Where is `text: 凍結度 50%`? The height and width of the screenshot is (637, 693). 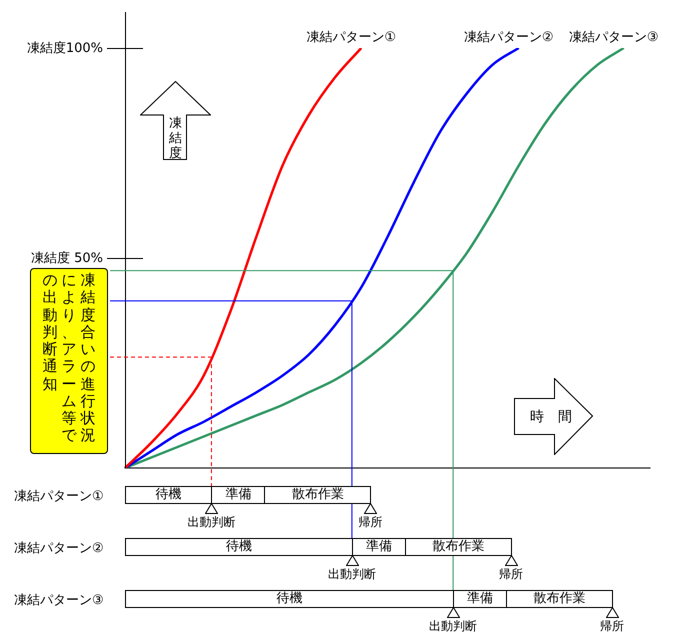 text: 凍結度 50% is located at coordinates (66, 258).